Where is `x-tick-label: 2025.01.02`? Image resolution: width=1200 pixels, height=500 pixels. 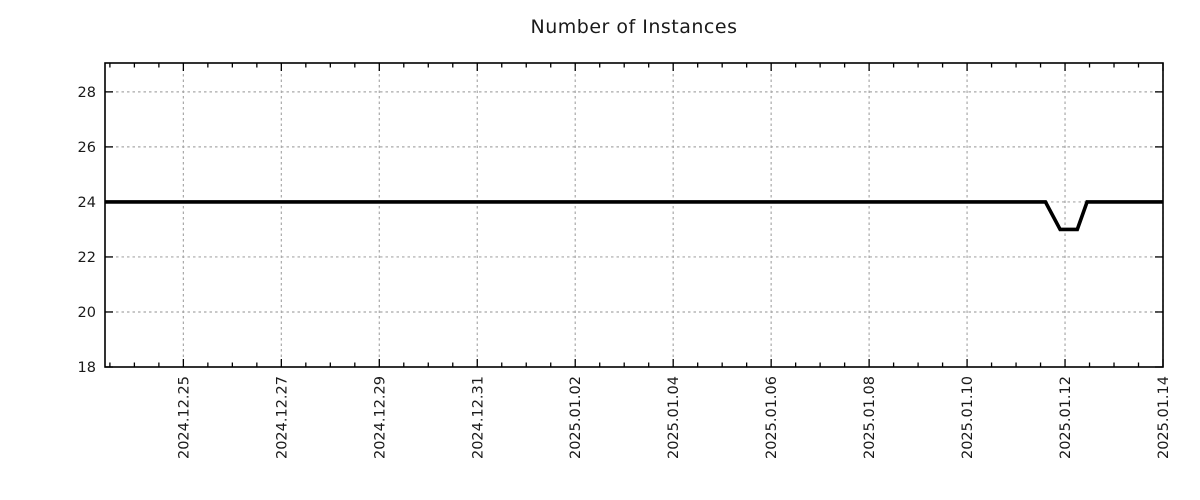
x-tick-label: 2025.01.02 is located at coordinates (576, 417).